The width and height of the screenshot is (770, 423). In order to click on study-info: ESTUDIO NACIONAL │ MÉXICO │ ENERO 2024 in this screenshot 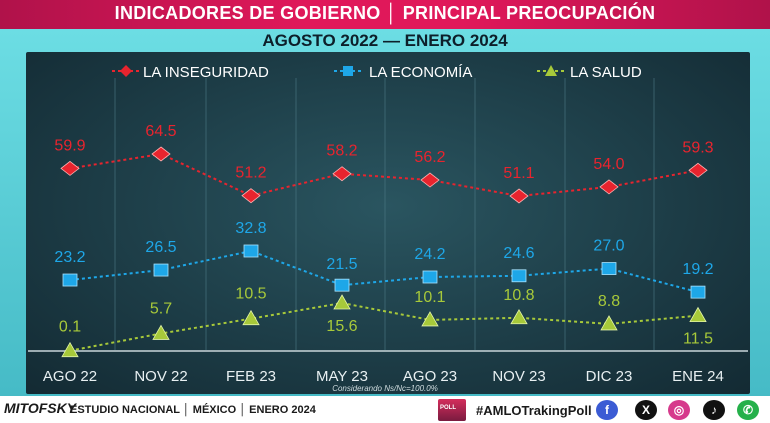, I will do `click(193, 410)`.